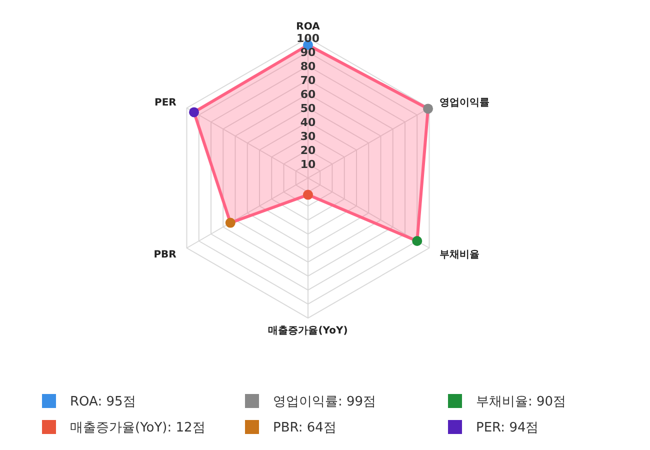  I want to click on y-tick-label: 80, so click(308, 66).